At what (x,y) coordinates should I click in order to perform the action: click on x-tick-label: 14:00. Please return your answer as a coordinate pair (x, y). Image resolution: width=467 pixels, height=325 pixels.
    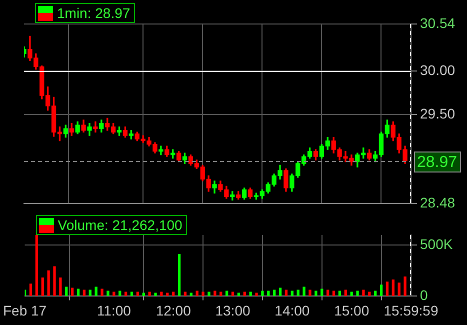
    Looking at the image, I should click on (292, 310).